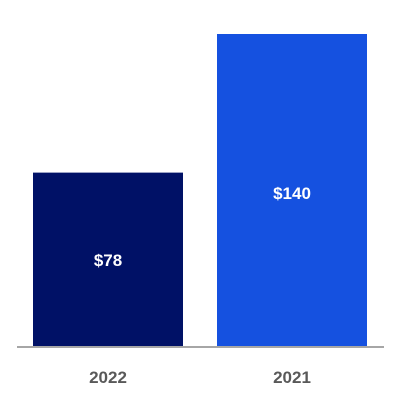 The image size is (400, 400). I want to click on x-tick-label-2021: 2021, so click(292, 377).